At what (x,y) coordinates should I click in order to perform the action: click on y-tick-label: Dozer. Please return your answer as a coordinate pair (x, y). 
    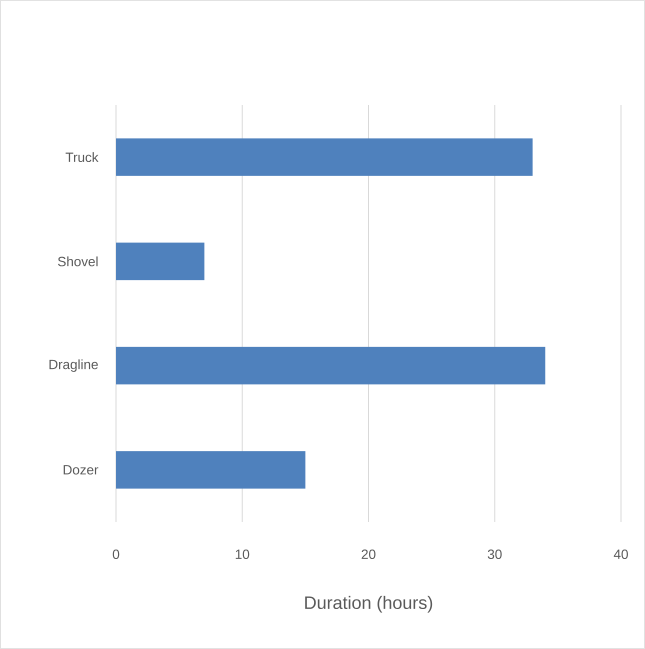
    Looking at the image, I should click on (81, 470).